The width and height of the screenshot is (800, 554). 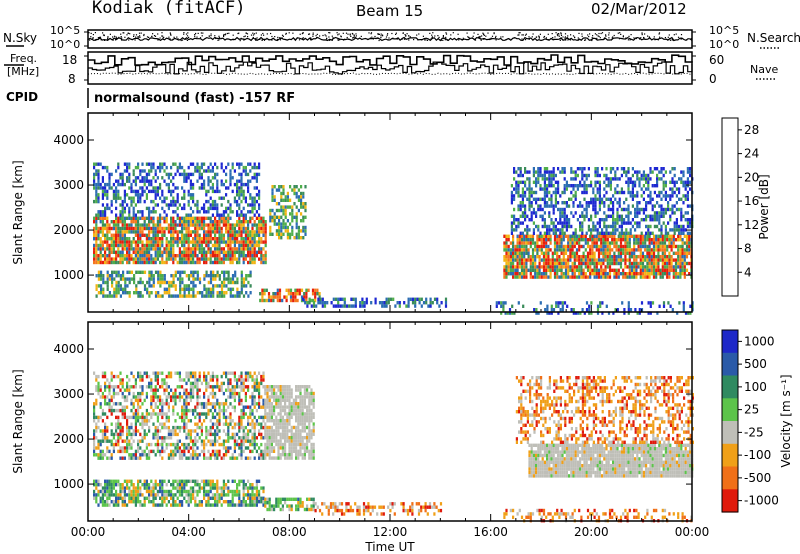 What do you see at coordinates (18, 212) in the screenshot?
I see `y-axis-label: Slant Range [km]` at bounding box center [18, 212].